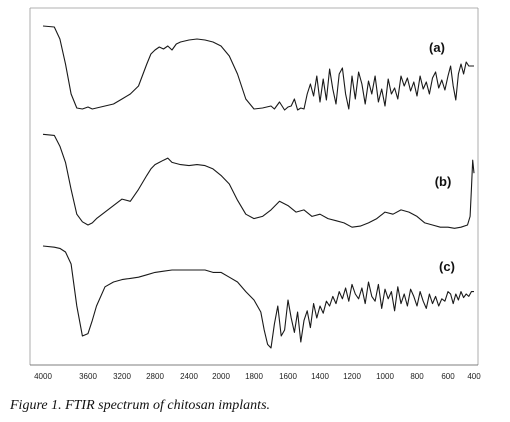 This screenshot has width=510, height=422. What do you see at coordinates (189, 376) in the screenshot?
I see `x-tick-label: 2400` at bounding box center [189, 376].